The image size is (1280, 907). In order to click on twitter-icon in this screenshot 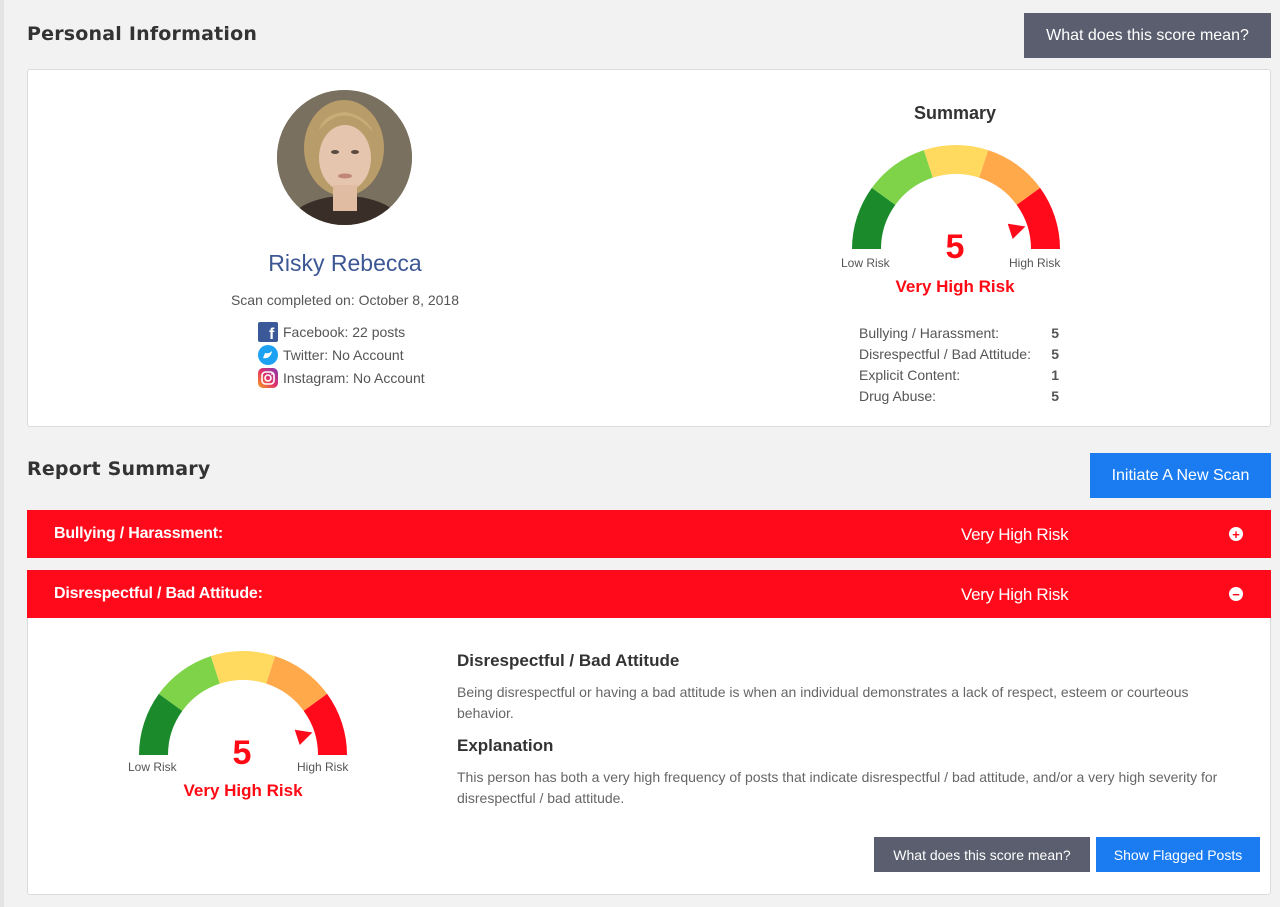, I will do `click(268, 355)`.